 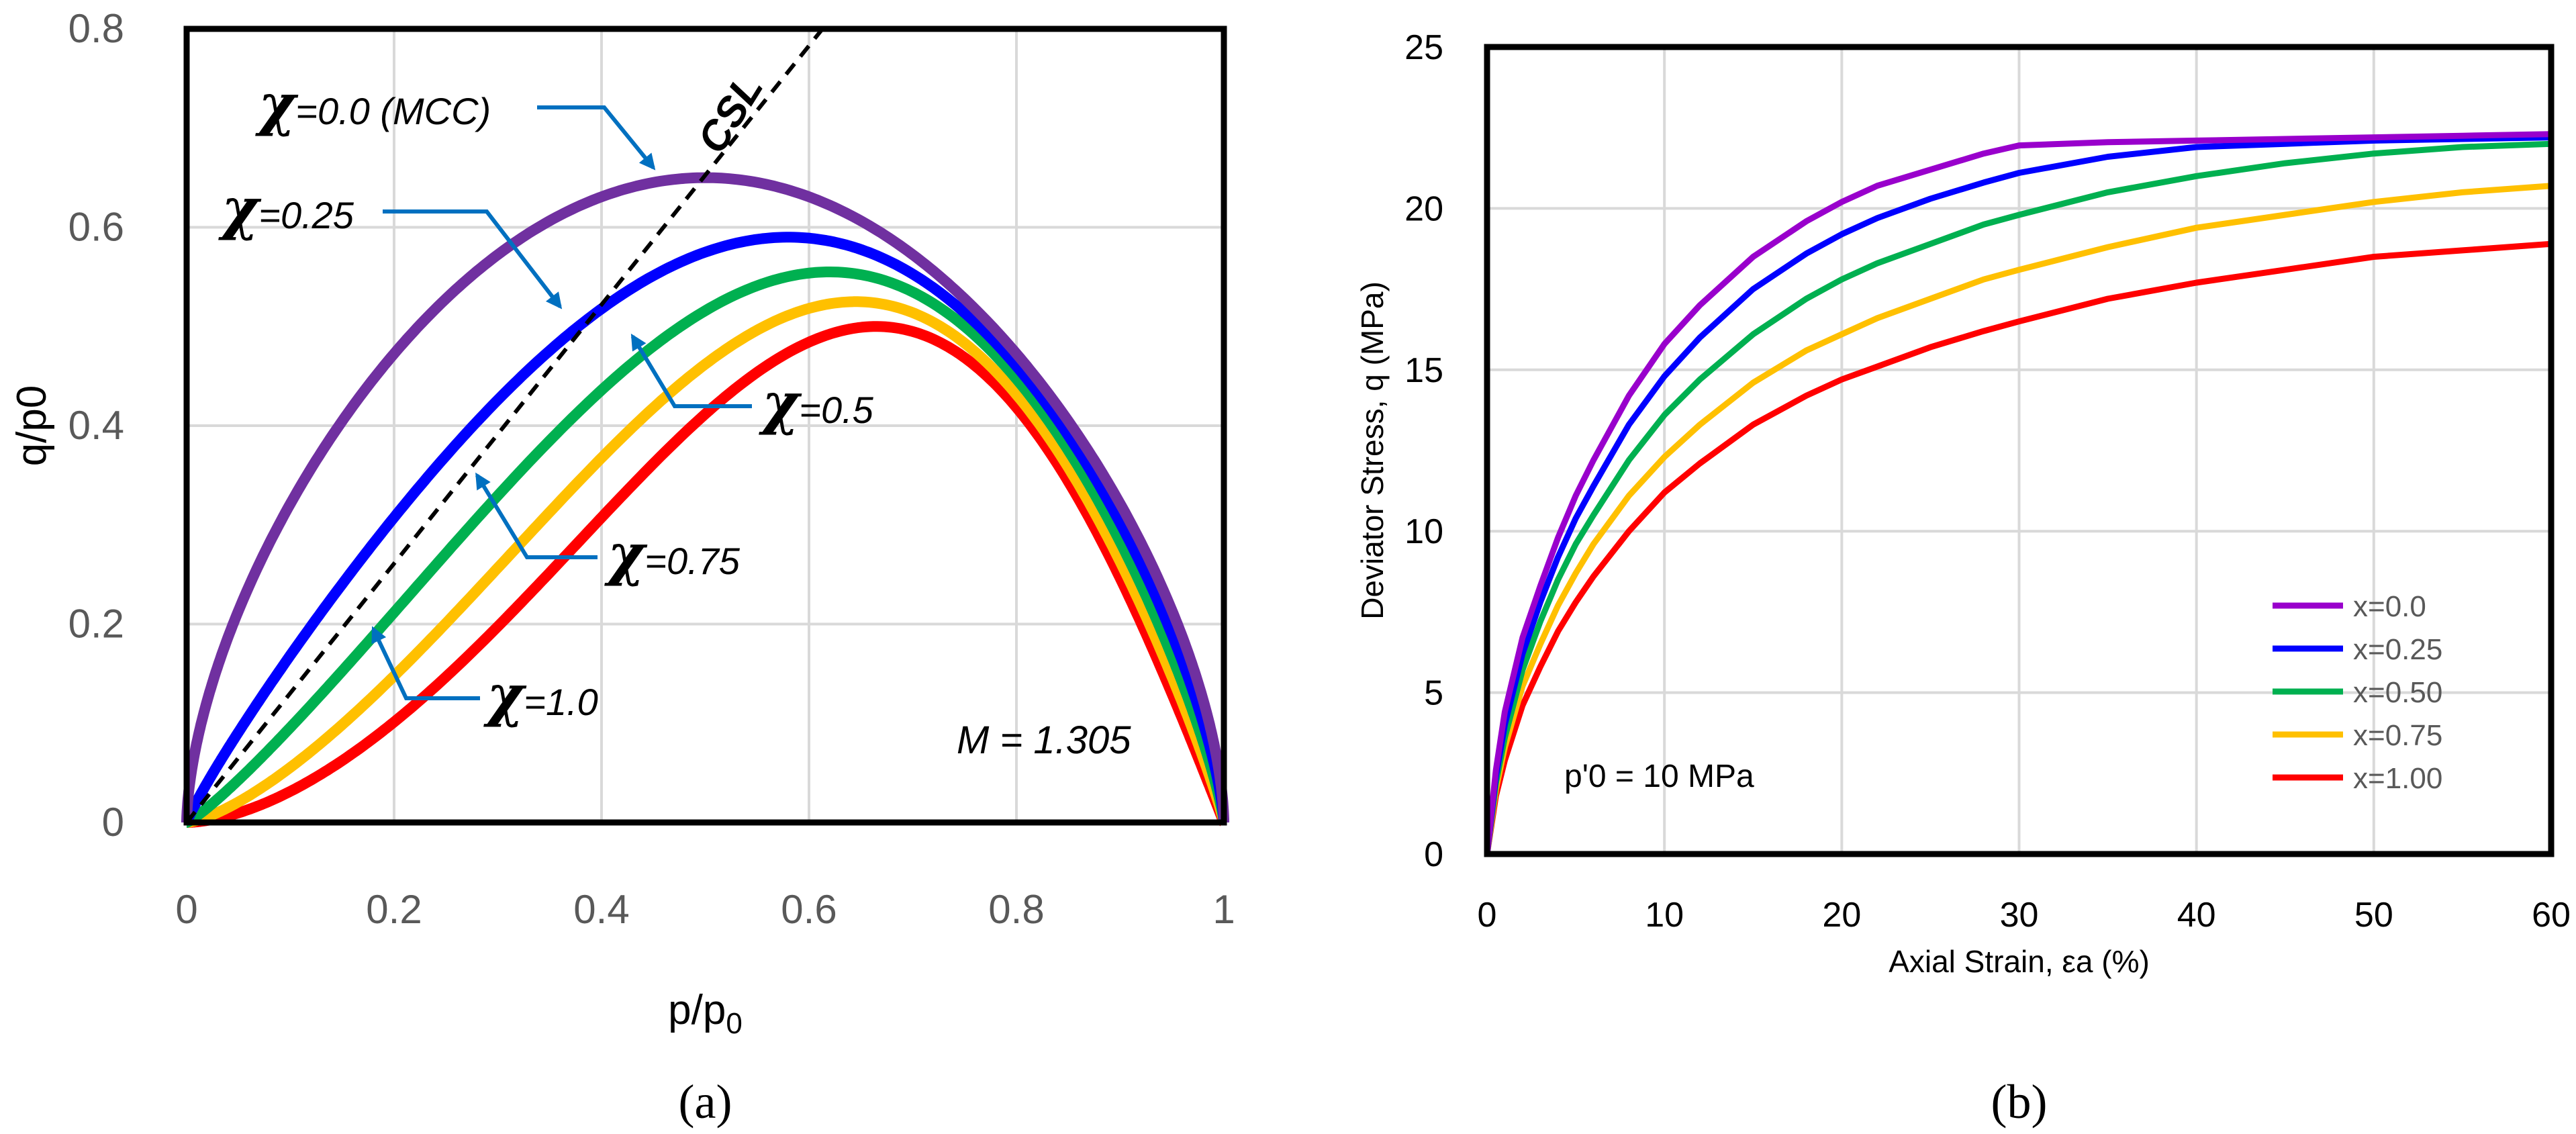 What do you see at coordinates (734, 1023) in the screenshot?
I see `chart-a-x-axis-title-subscript: 0` at bounding box center [734, 1023].